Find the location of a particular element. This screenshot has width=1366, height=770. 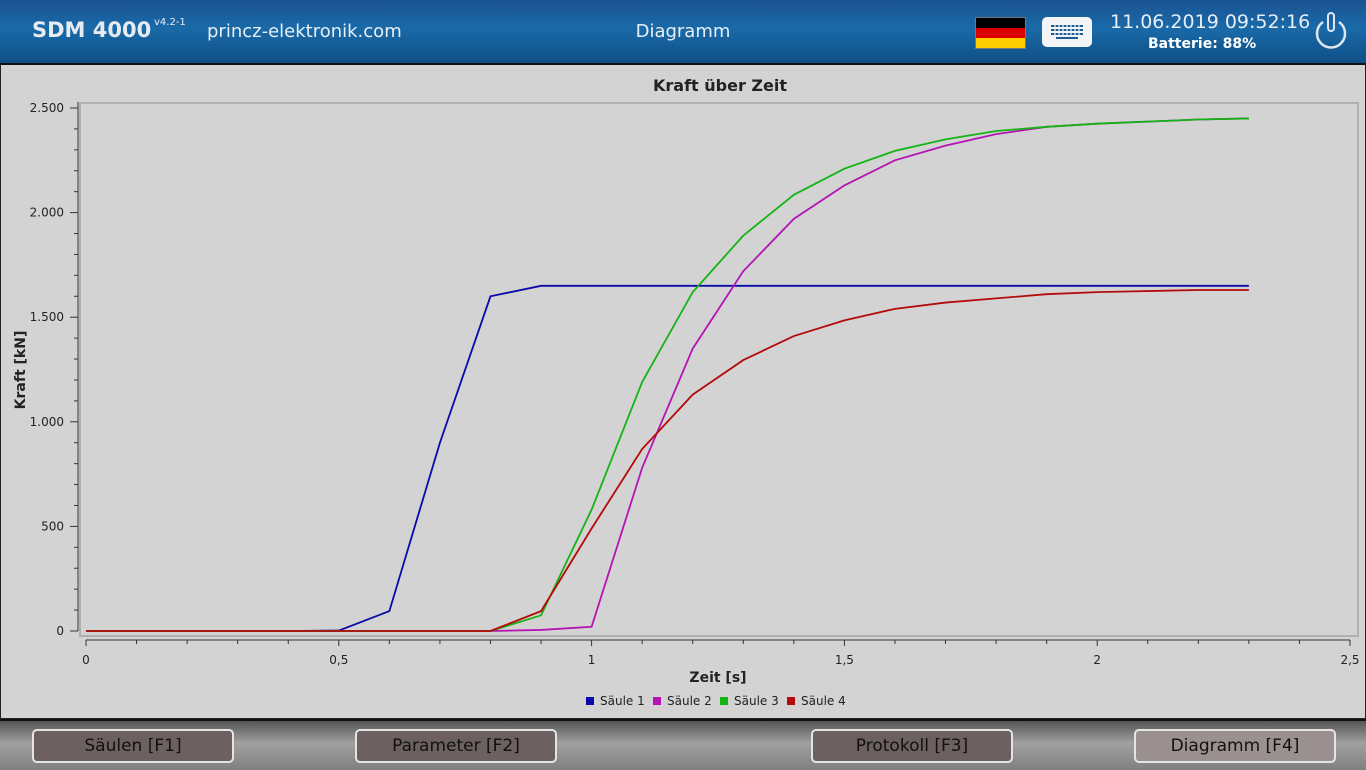

y-tick-label: 0 is located at coordinates (60, 631).